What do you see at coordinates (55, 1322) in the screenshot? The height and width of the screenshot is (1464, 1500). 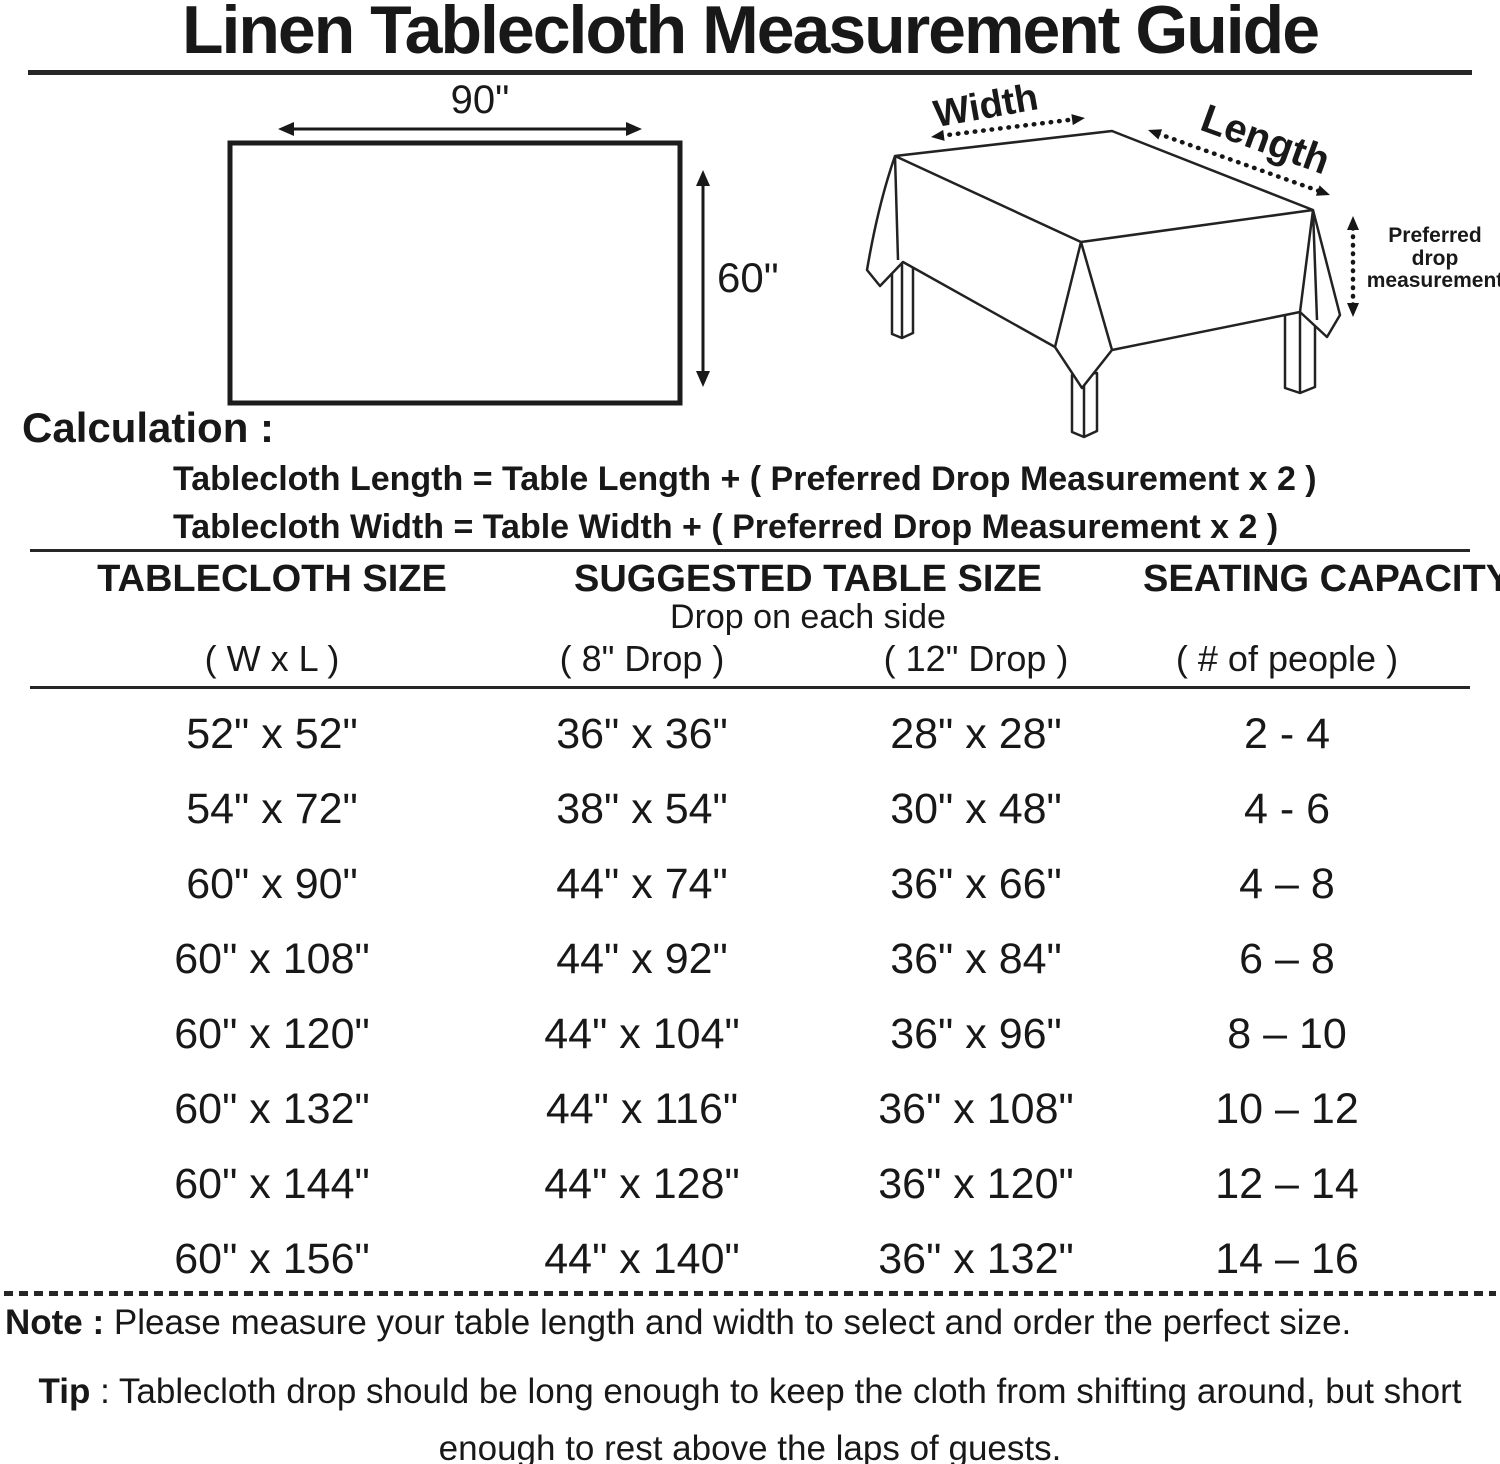 I see `note-label: Note :` at bounding box center [55, 1322].